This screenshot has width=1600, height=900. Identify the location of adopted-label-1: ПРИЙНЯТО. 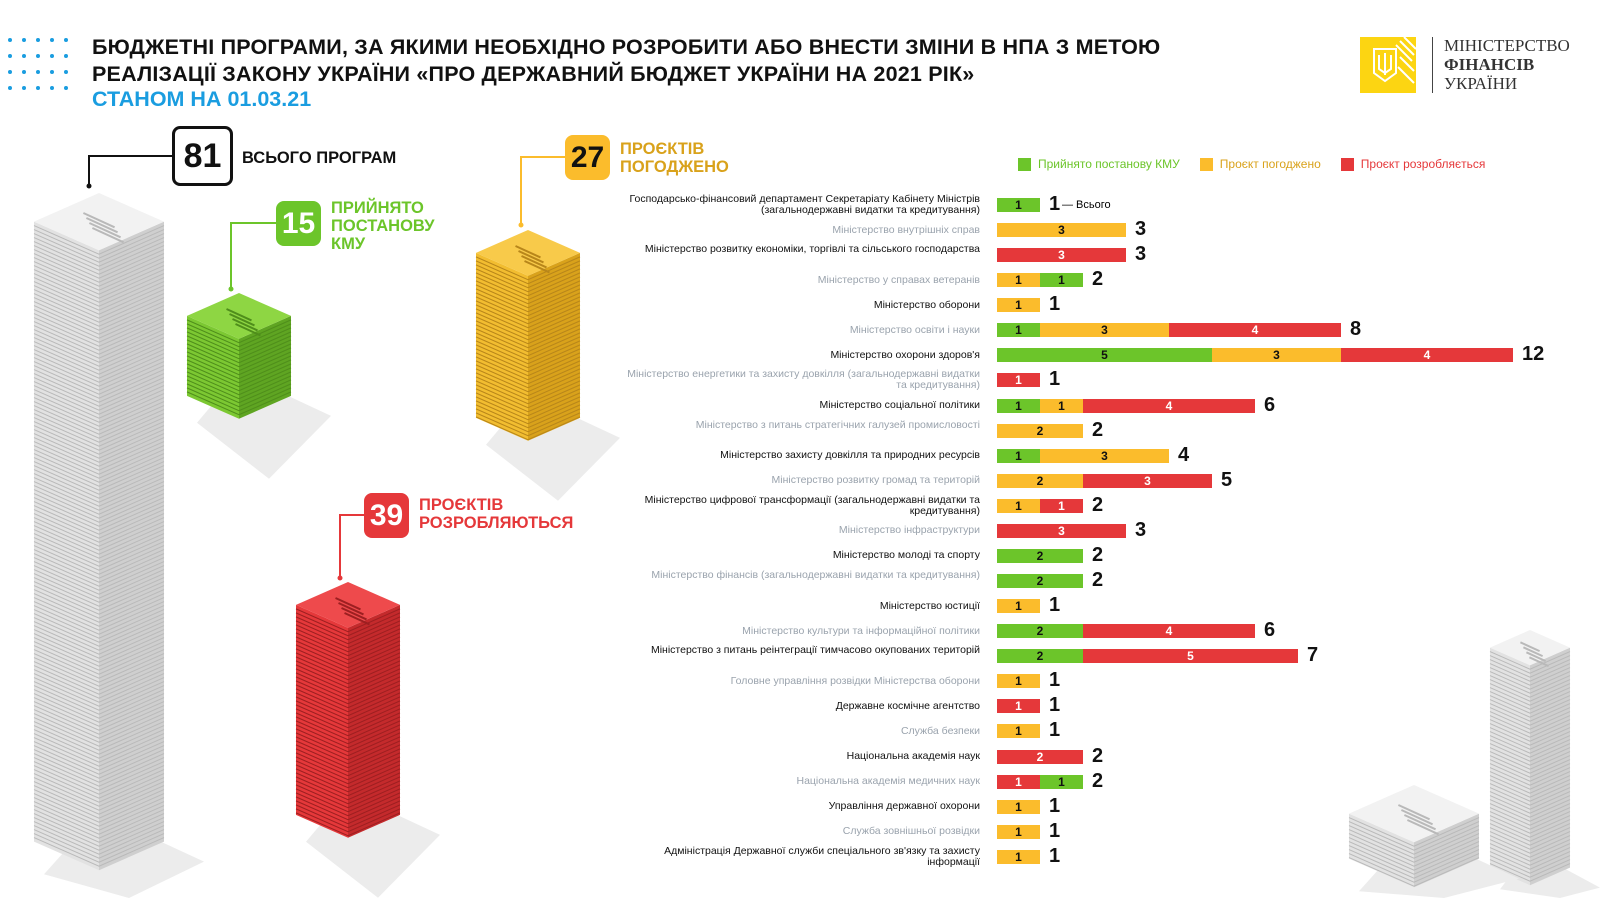
(377, 208).